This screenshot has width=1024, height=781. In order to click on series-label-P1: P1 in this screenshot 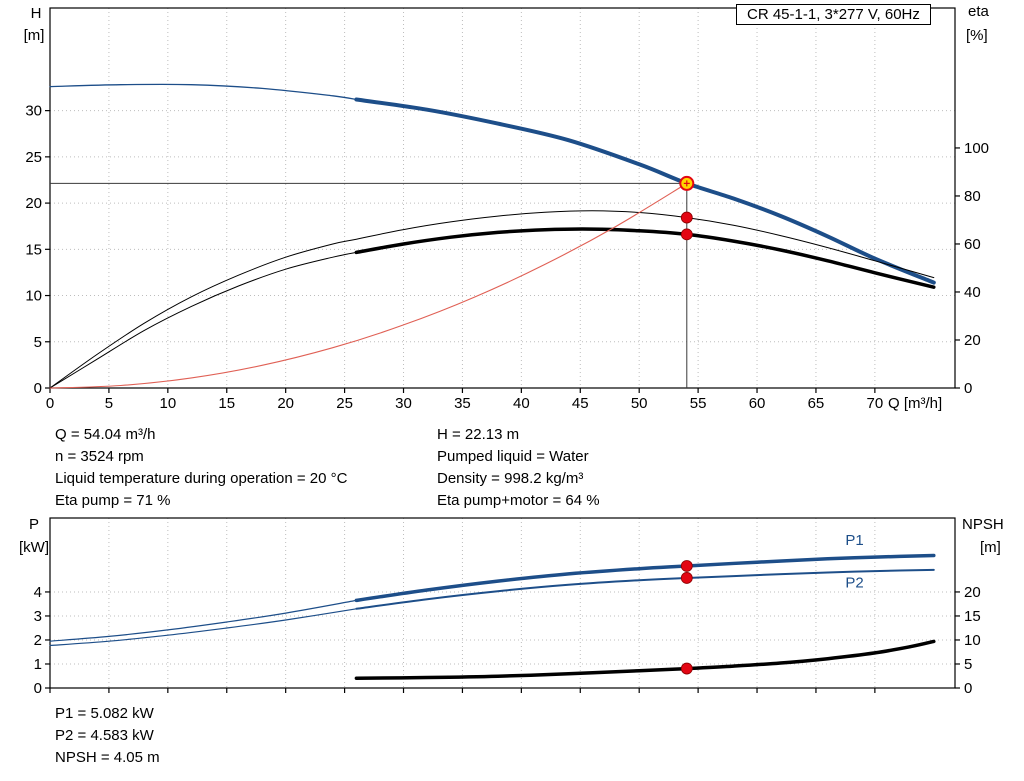, I will do `click(854, 540)`.